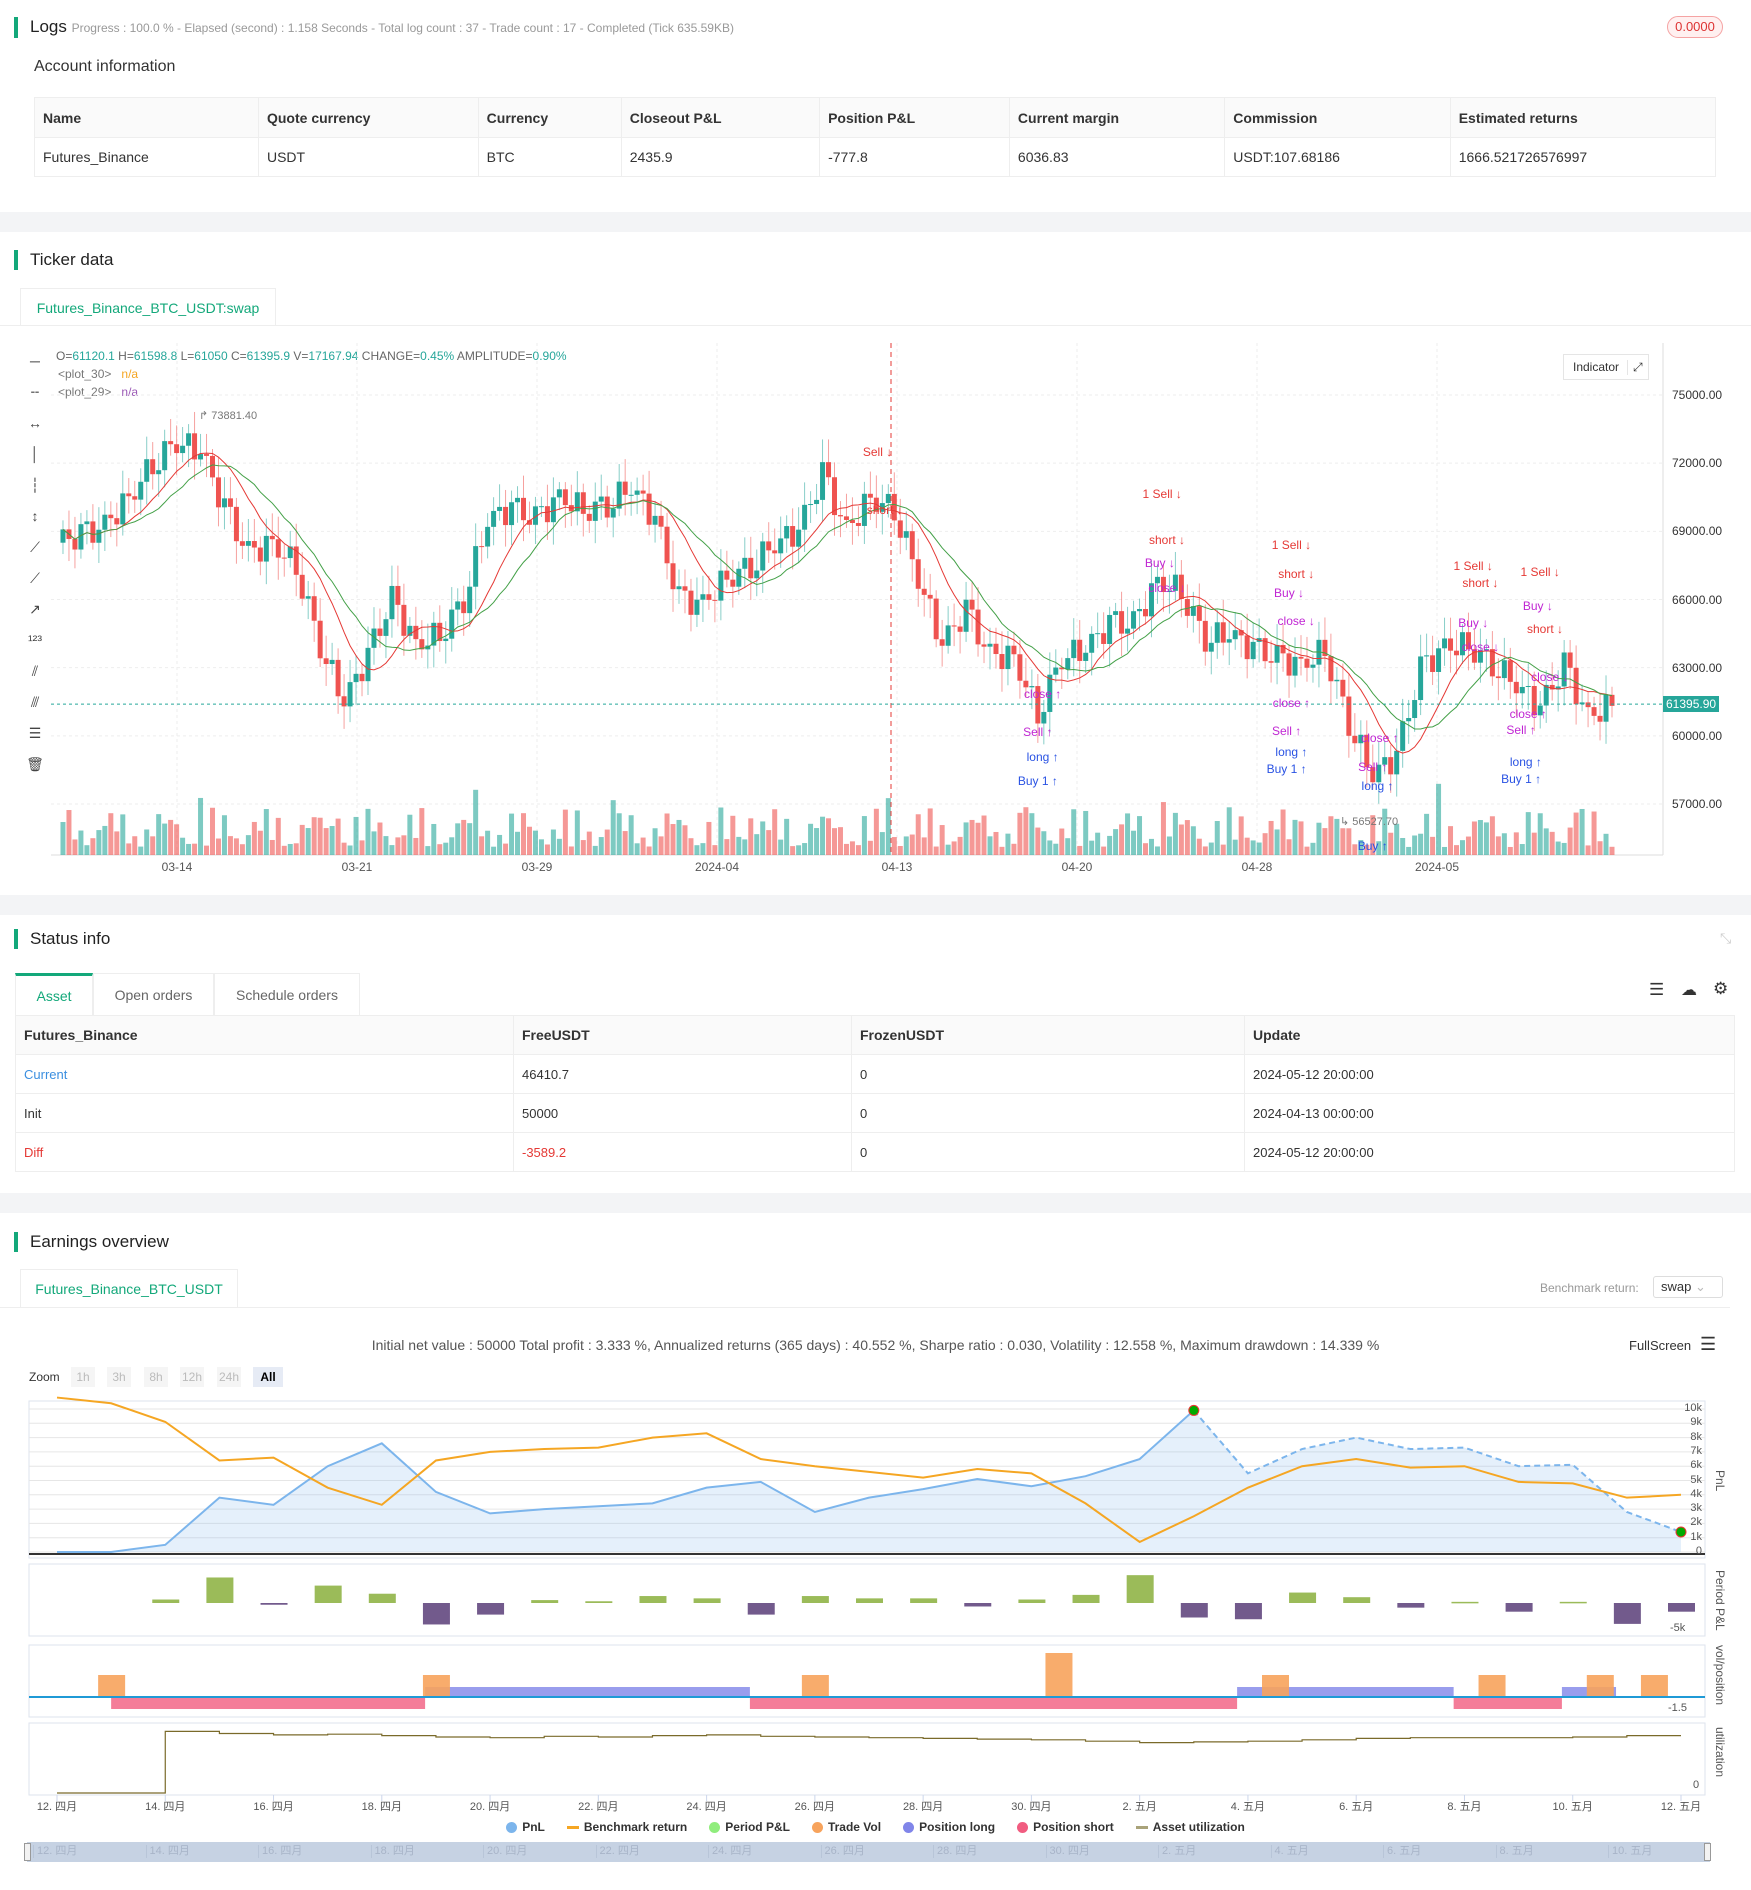 This screenshot has height=1890, width=1751. Describe the element at coordinates (35, 423) in the screenshot. I see `horizontal-segment-icon: ↔` at that location.